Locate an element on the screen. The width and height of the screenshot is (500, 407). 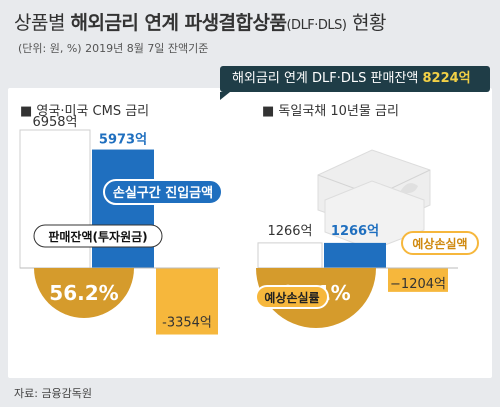
value-label-1-0: 1266억 is located at coordinates (289, 231).